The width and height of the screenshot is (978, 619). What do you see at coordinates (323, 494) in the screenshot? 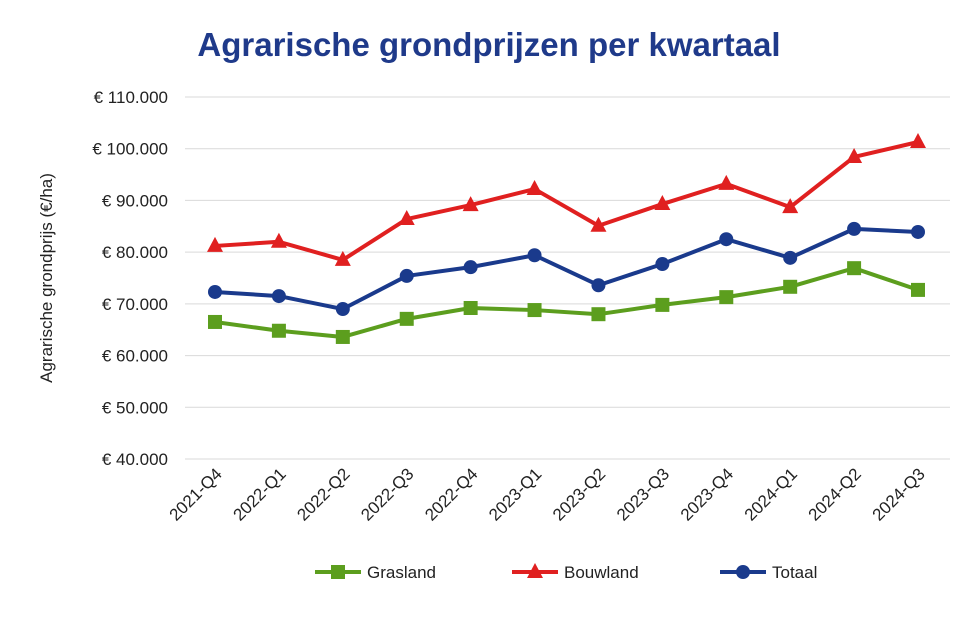
I see `x-tick-label: 2022-Q2` at bounding box center [323, 494].